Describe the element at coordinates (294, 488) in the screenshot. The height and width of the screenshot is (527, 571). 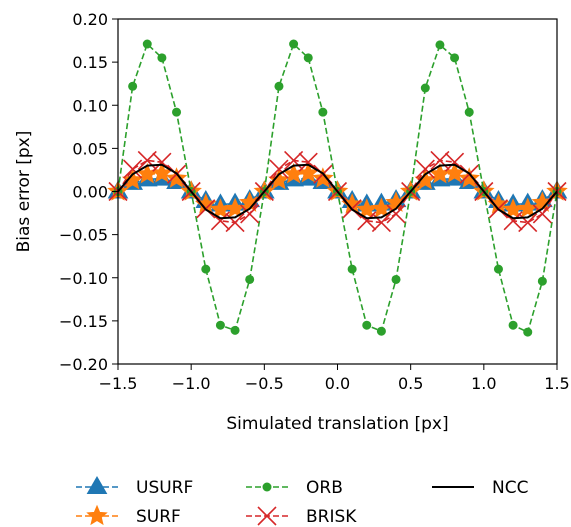
I see `legend-entry-orb: ORB` at that location.